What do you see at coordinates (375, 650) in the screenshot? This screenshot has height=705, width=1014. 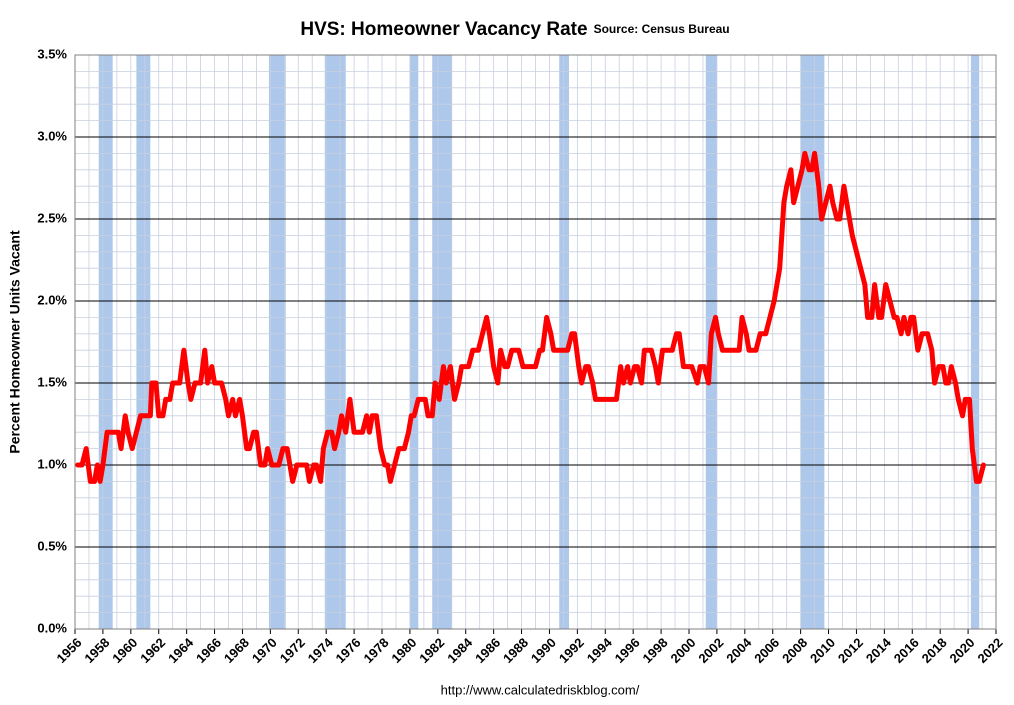 I see `x-tick-label: 1978` at bounding box center [375, 650].